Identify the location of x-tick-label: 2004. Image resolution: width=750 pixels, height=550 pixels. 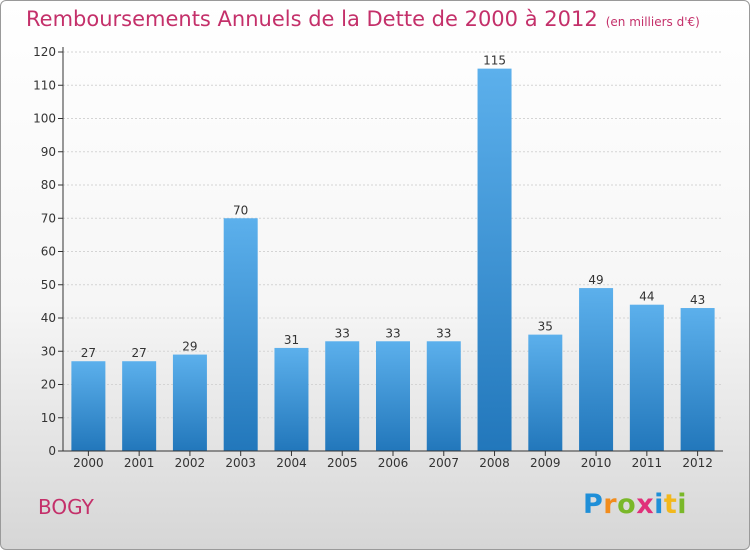
(291, 463).